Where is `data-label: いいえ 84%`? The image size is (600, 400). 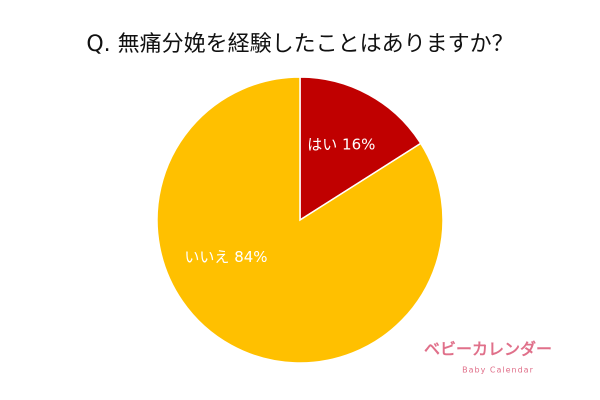
data-label: いいえ 84% is located at coordinates (225, 257).